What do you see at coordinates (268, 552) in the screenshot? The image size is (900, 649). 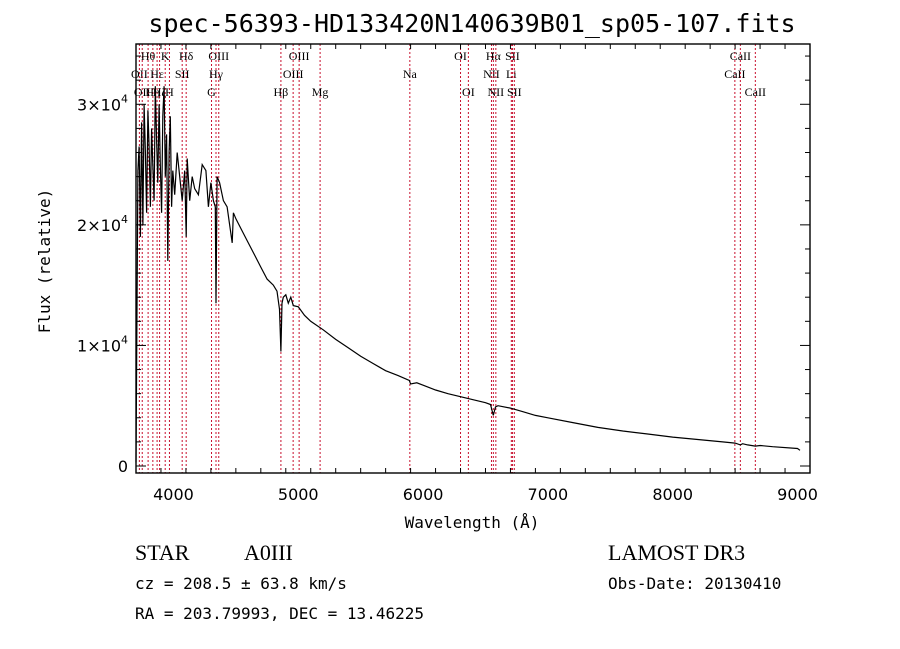 I see `subclass: A0III` at bounding box center [268, 552].